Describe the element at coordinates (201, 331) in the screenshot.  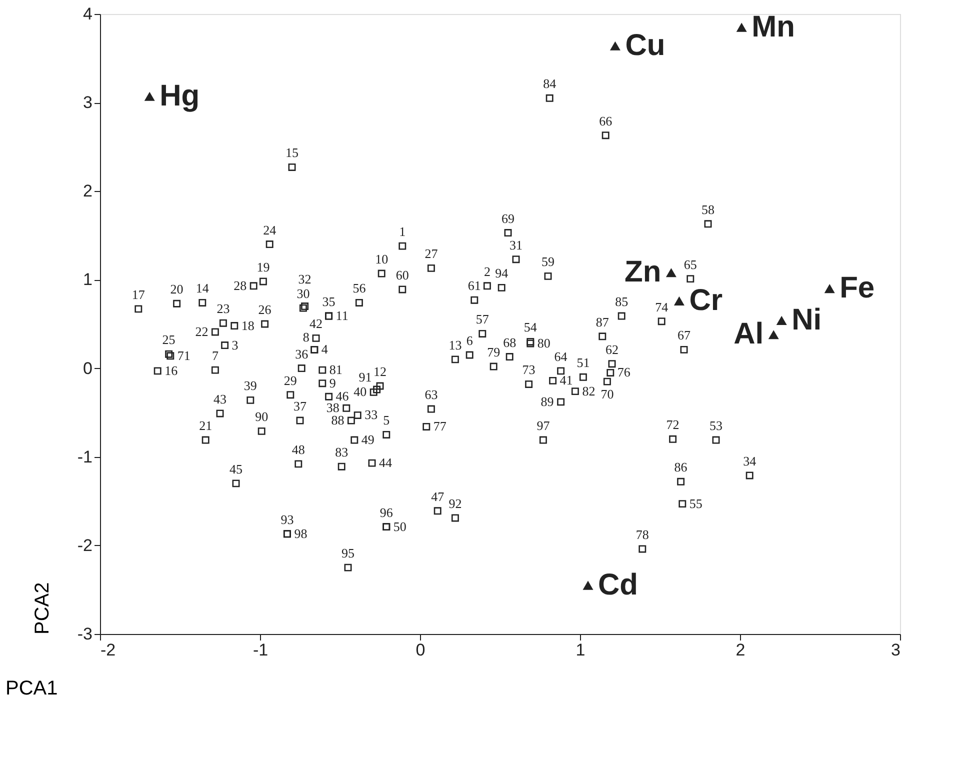
I see `annotation: 22` at that location.